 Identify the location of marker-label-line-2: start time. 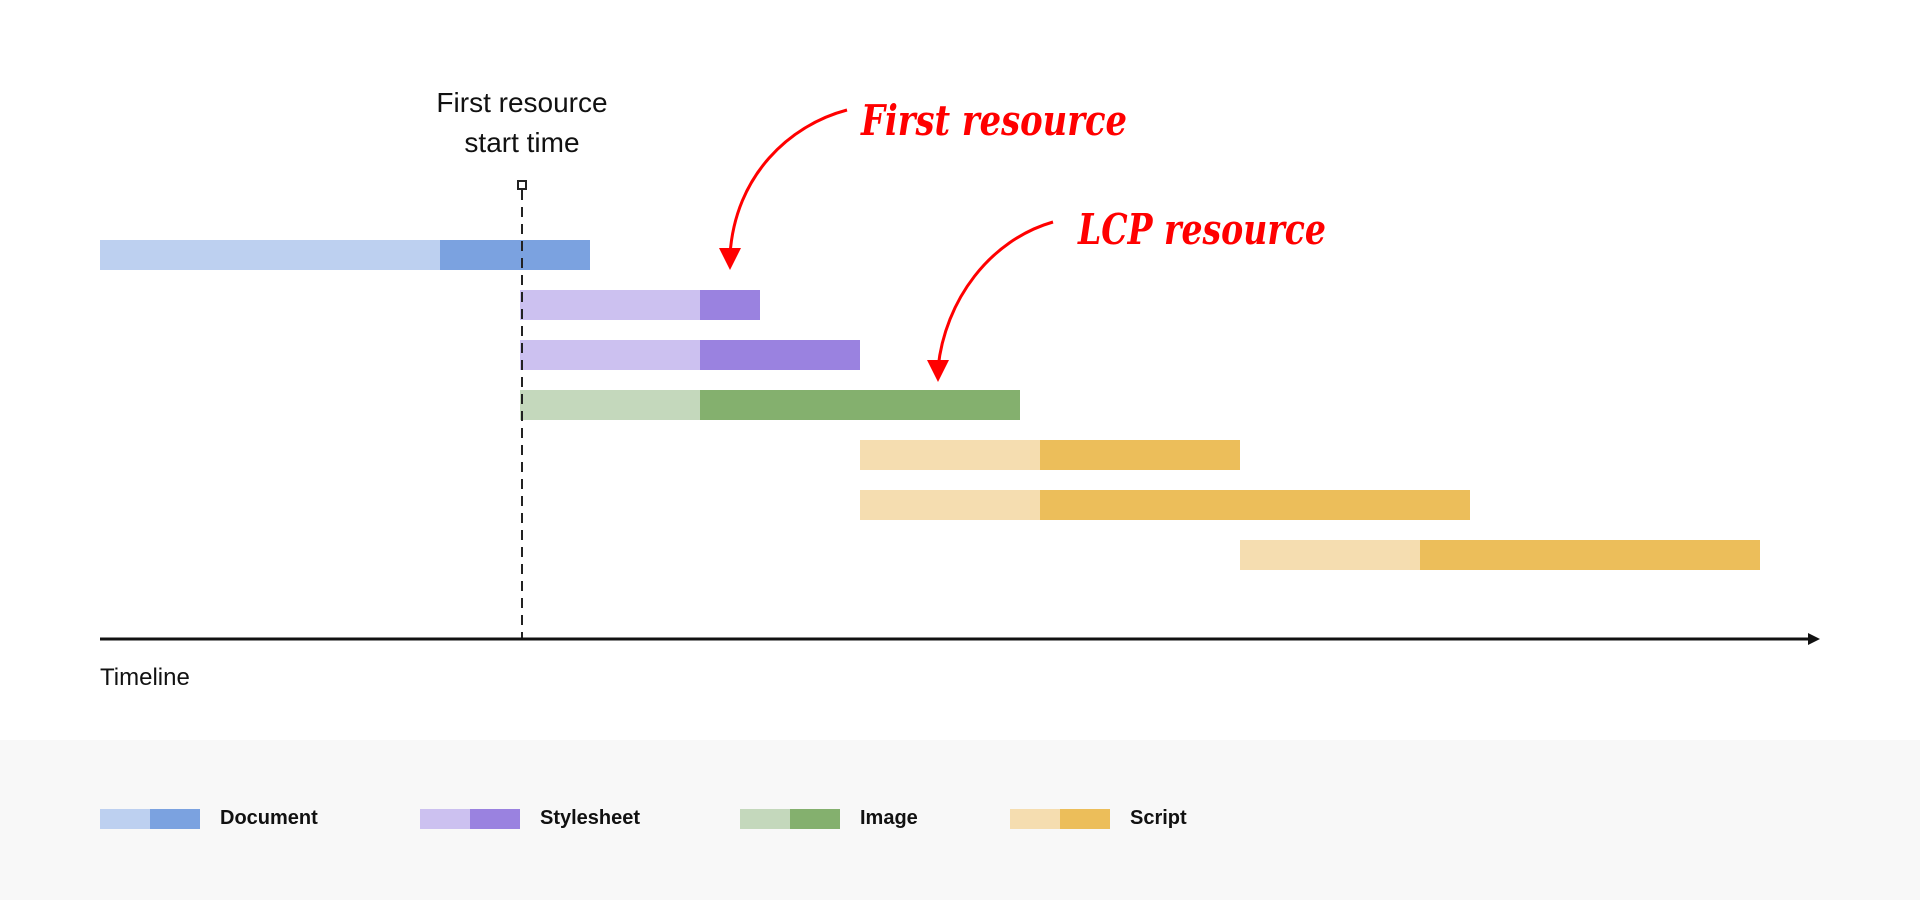
(521, 142).